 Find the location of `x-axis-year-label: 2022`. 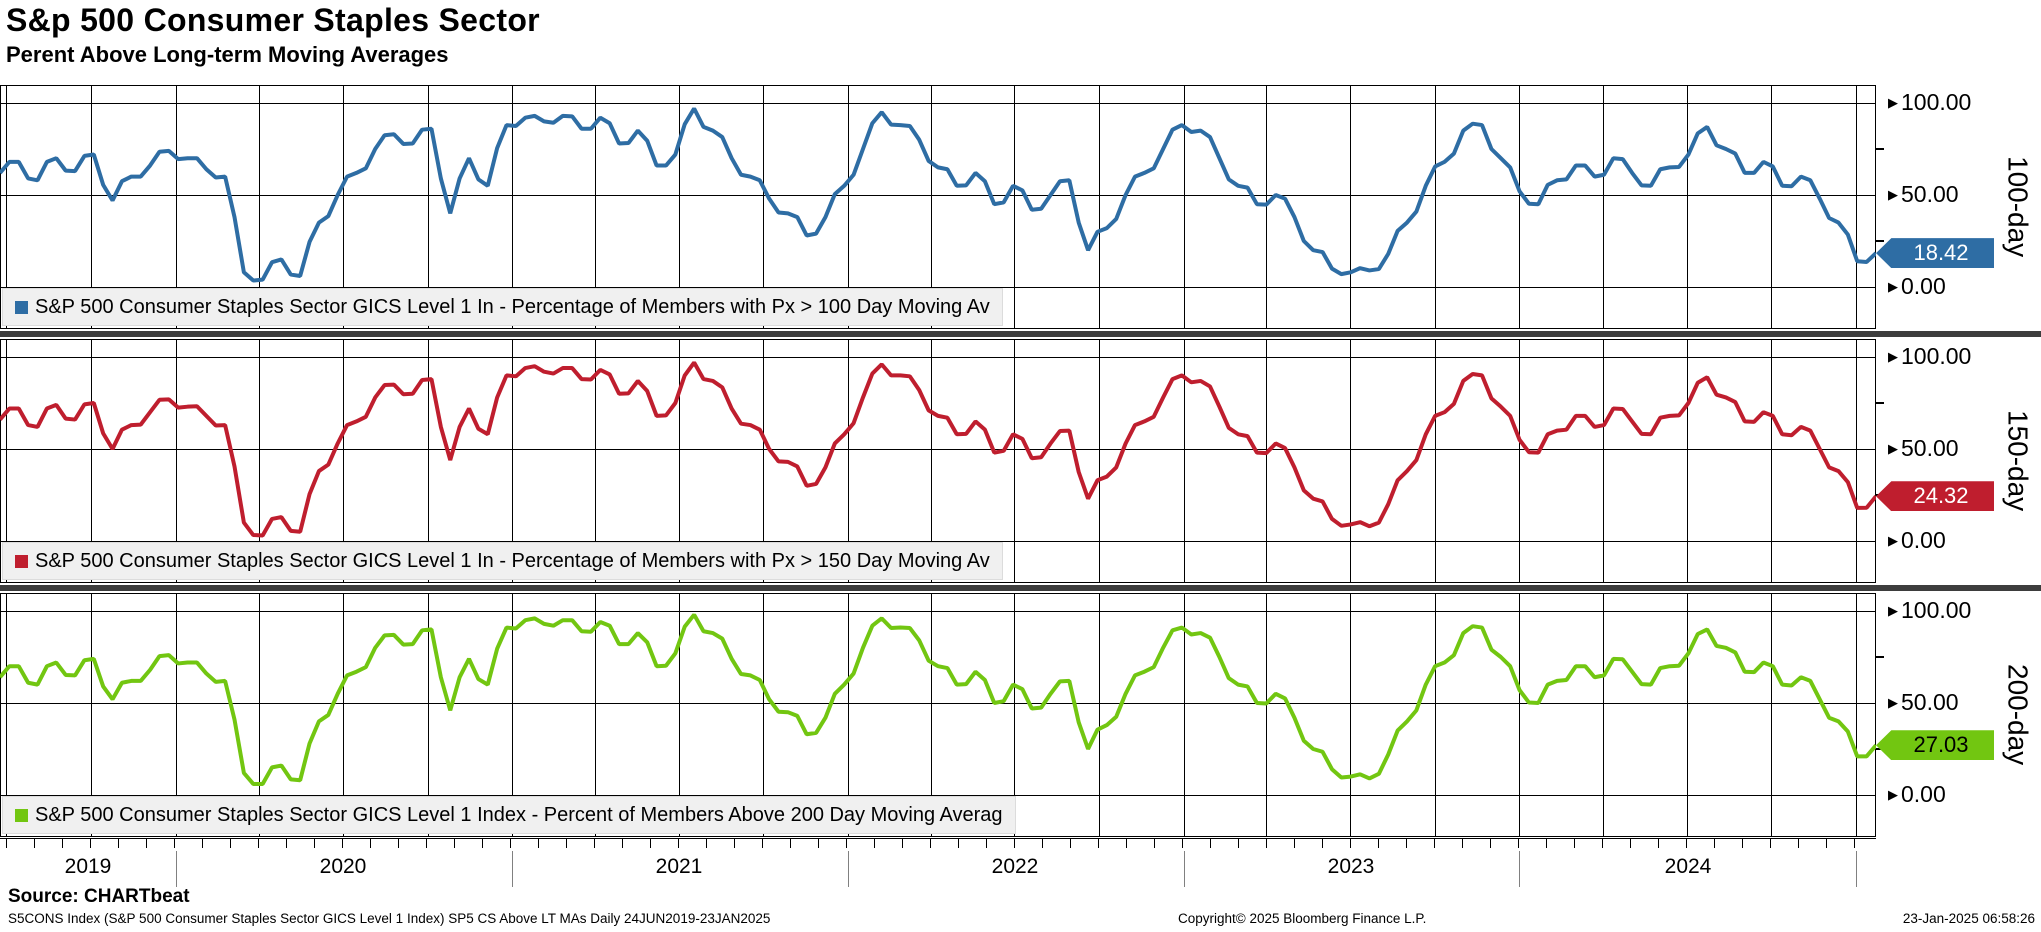

x-axis-year-label: 2022 is located at coordinates (1015, 866).